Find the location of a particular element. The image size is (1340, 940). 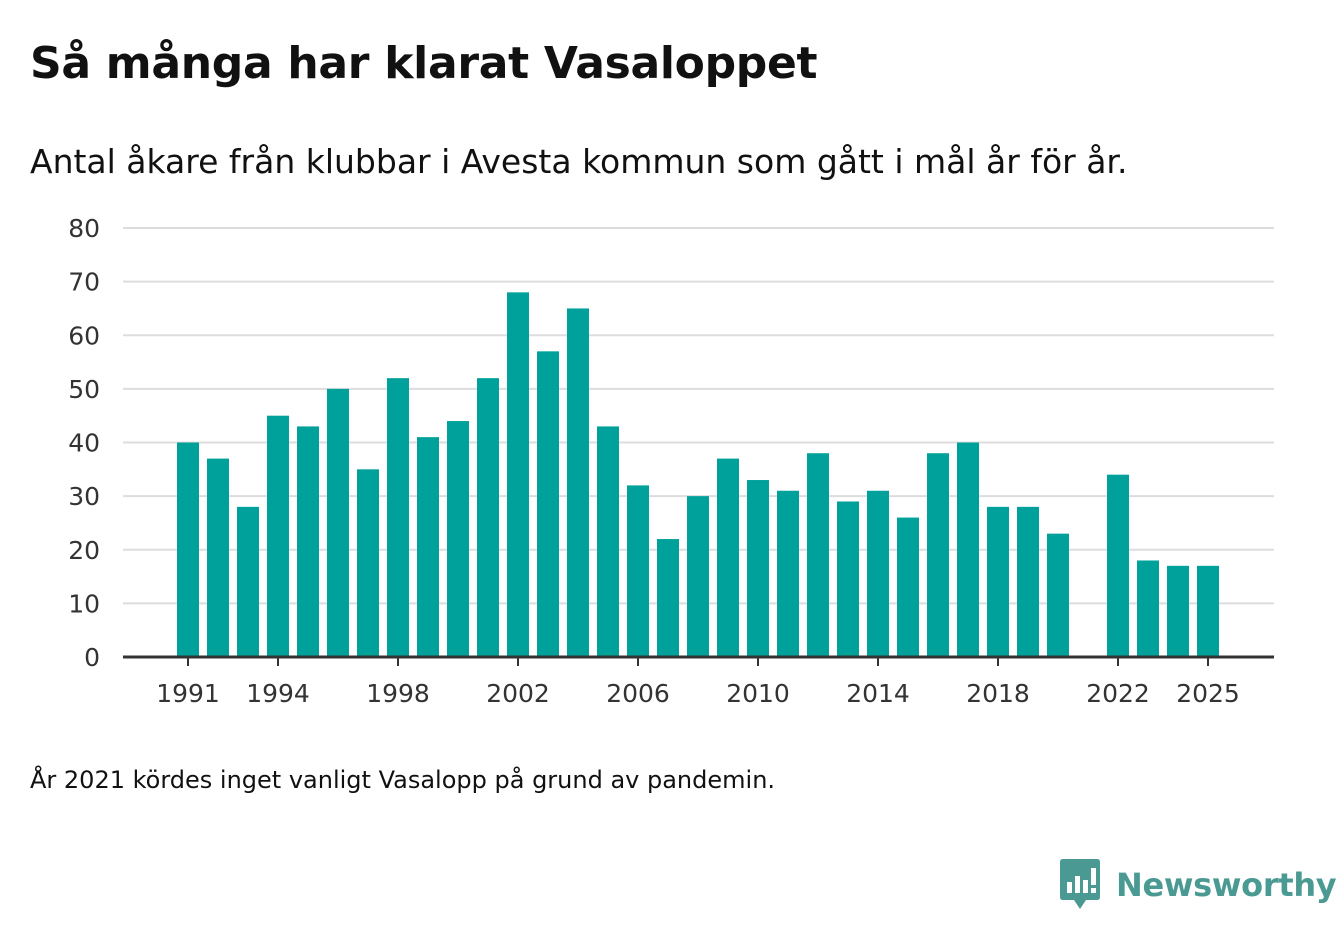

y-tick-label-40: 40 is located at coordinates (84, 443).